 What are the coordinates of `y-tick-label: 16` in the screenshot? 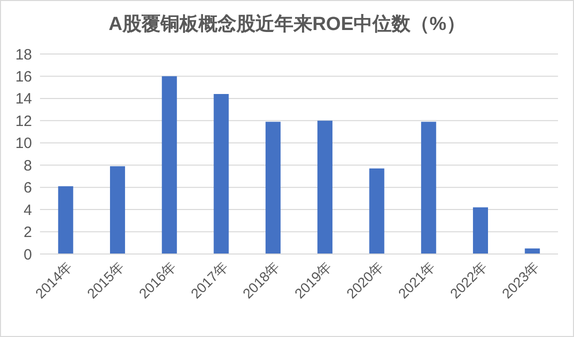 It's located at (23, 77).